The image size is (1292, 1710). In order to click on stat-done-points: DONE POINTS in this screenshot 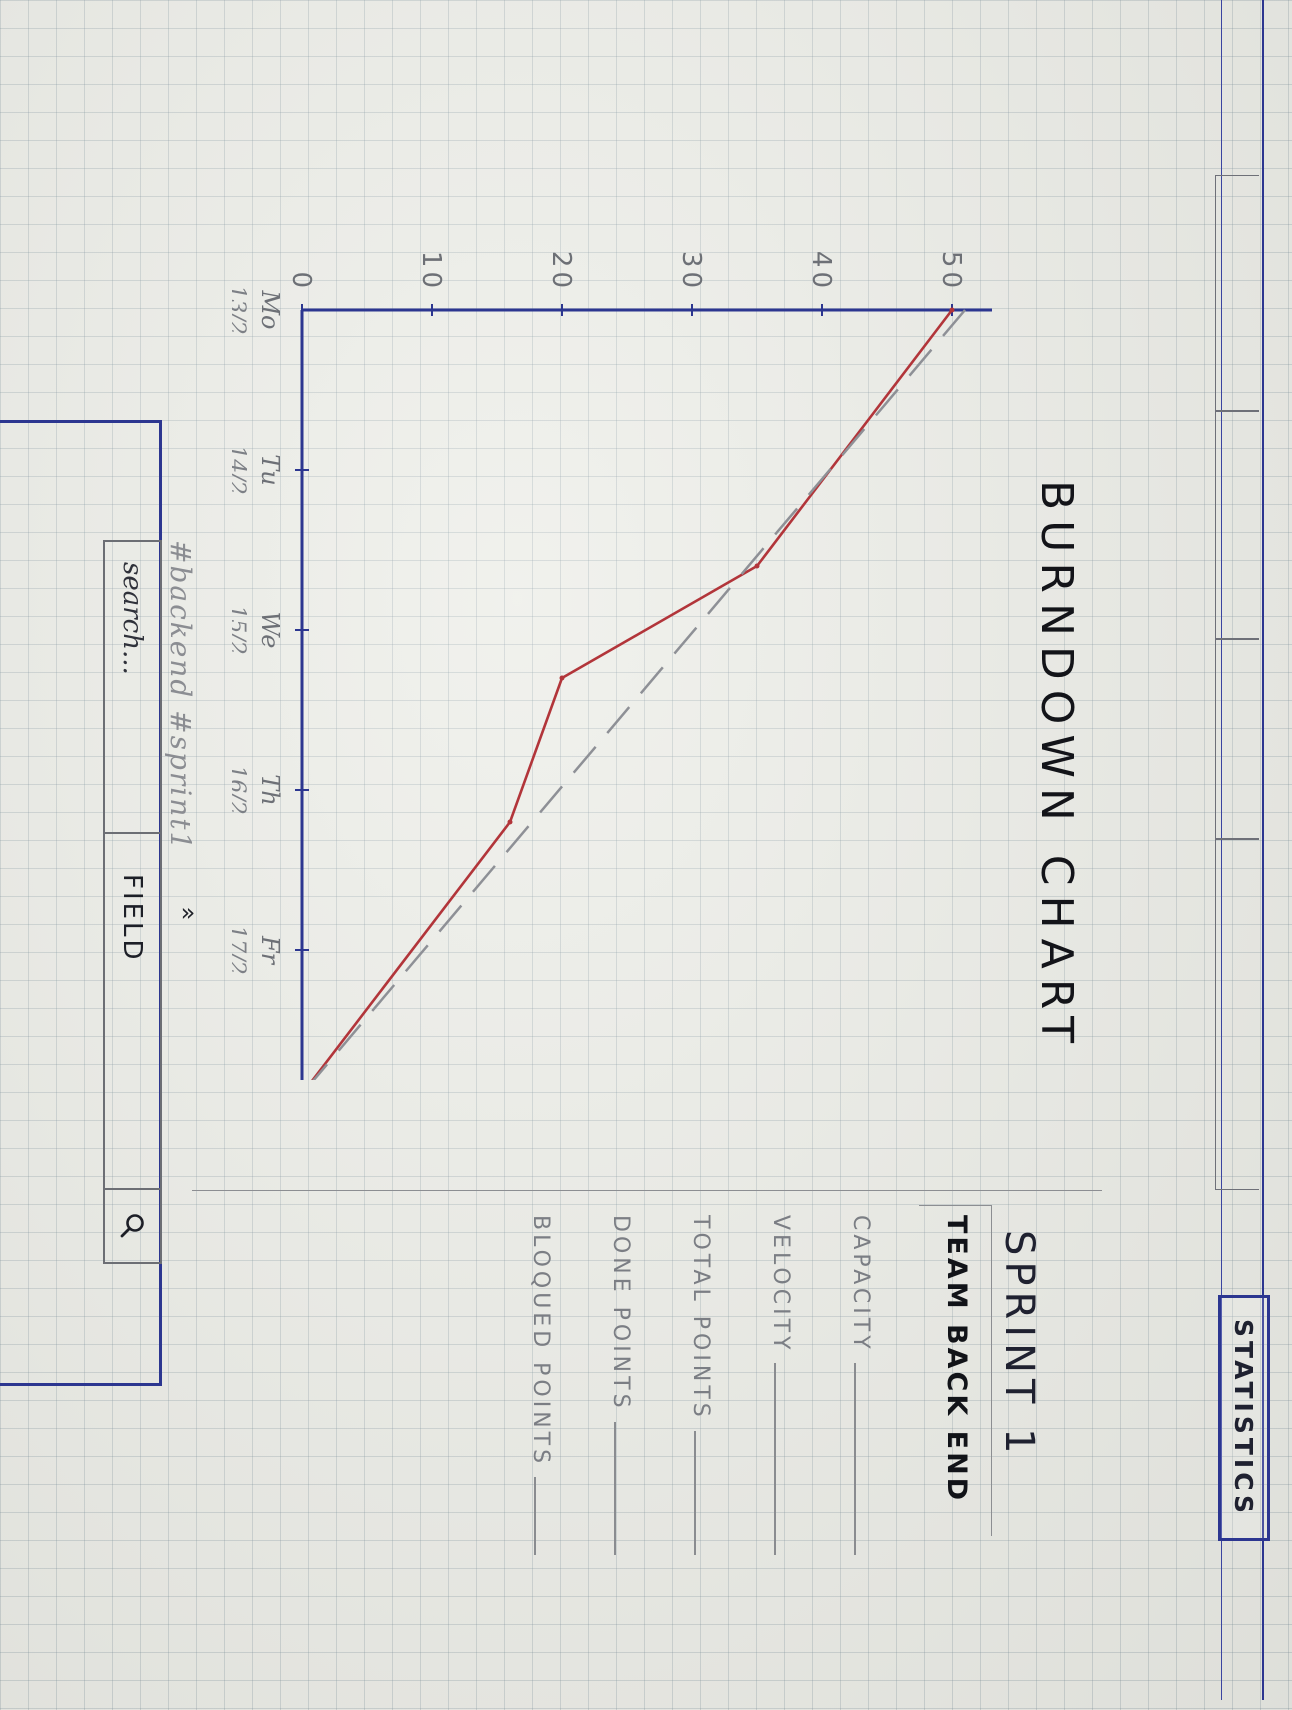, I will do `click(622, 1385)`.